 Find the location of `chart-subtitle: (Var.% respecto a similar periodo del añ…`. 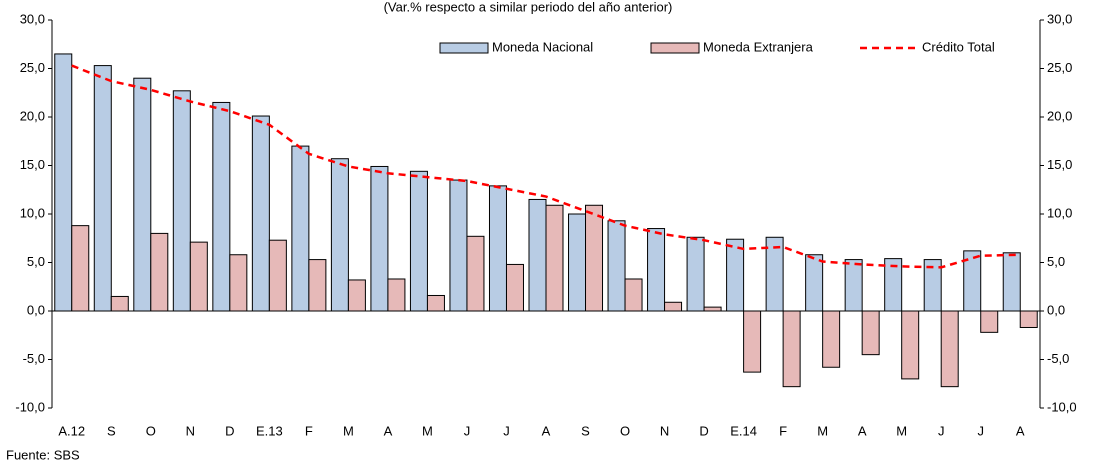

chart-subtitle: (Var.% respecto a similar periodo del añ… is located at coordinates (528, 7).